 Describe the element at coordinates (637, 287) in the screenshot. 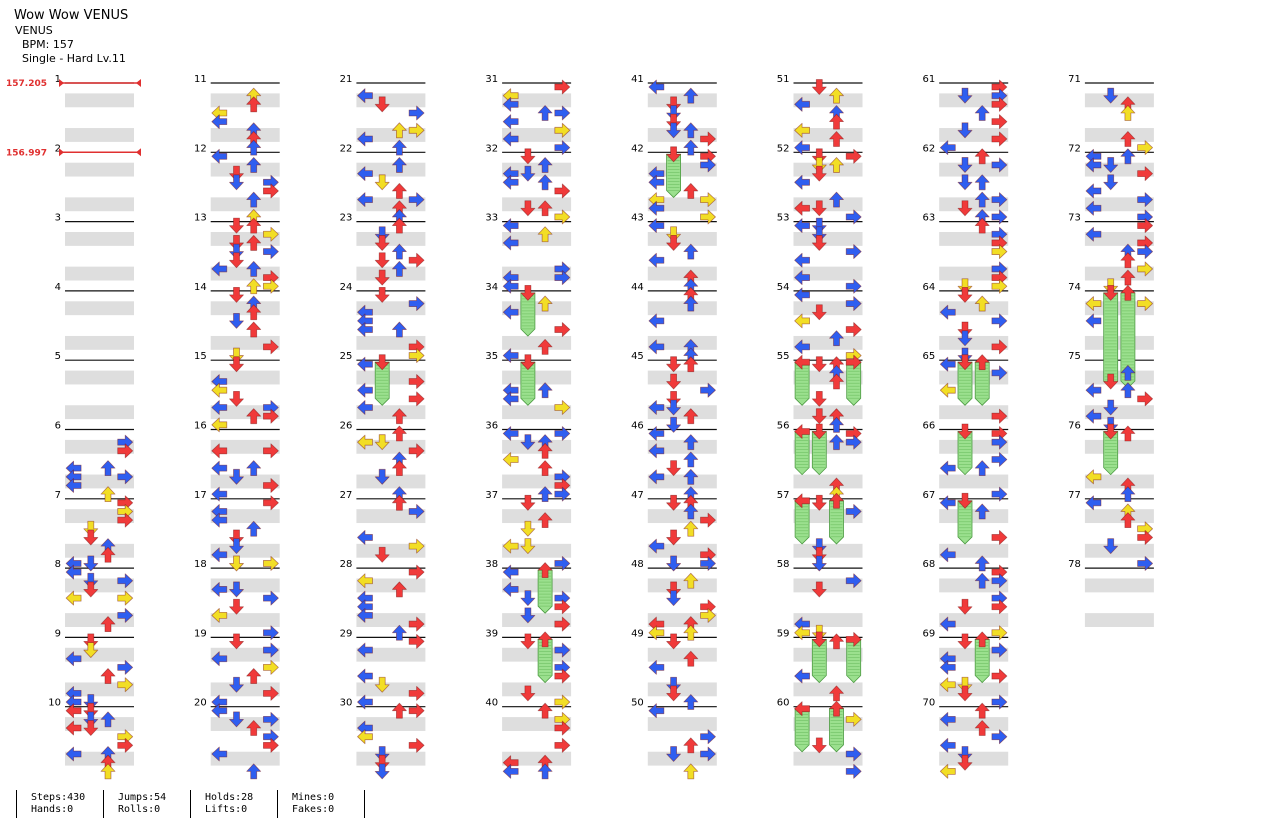

I see `measure-number: 44` at that location.